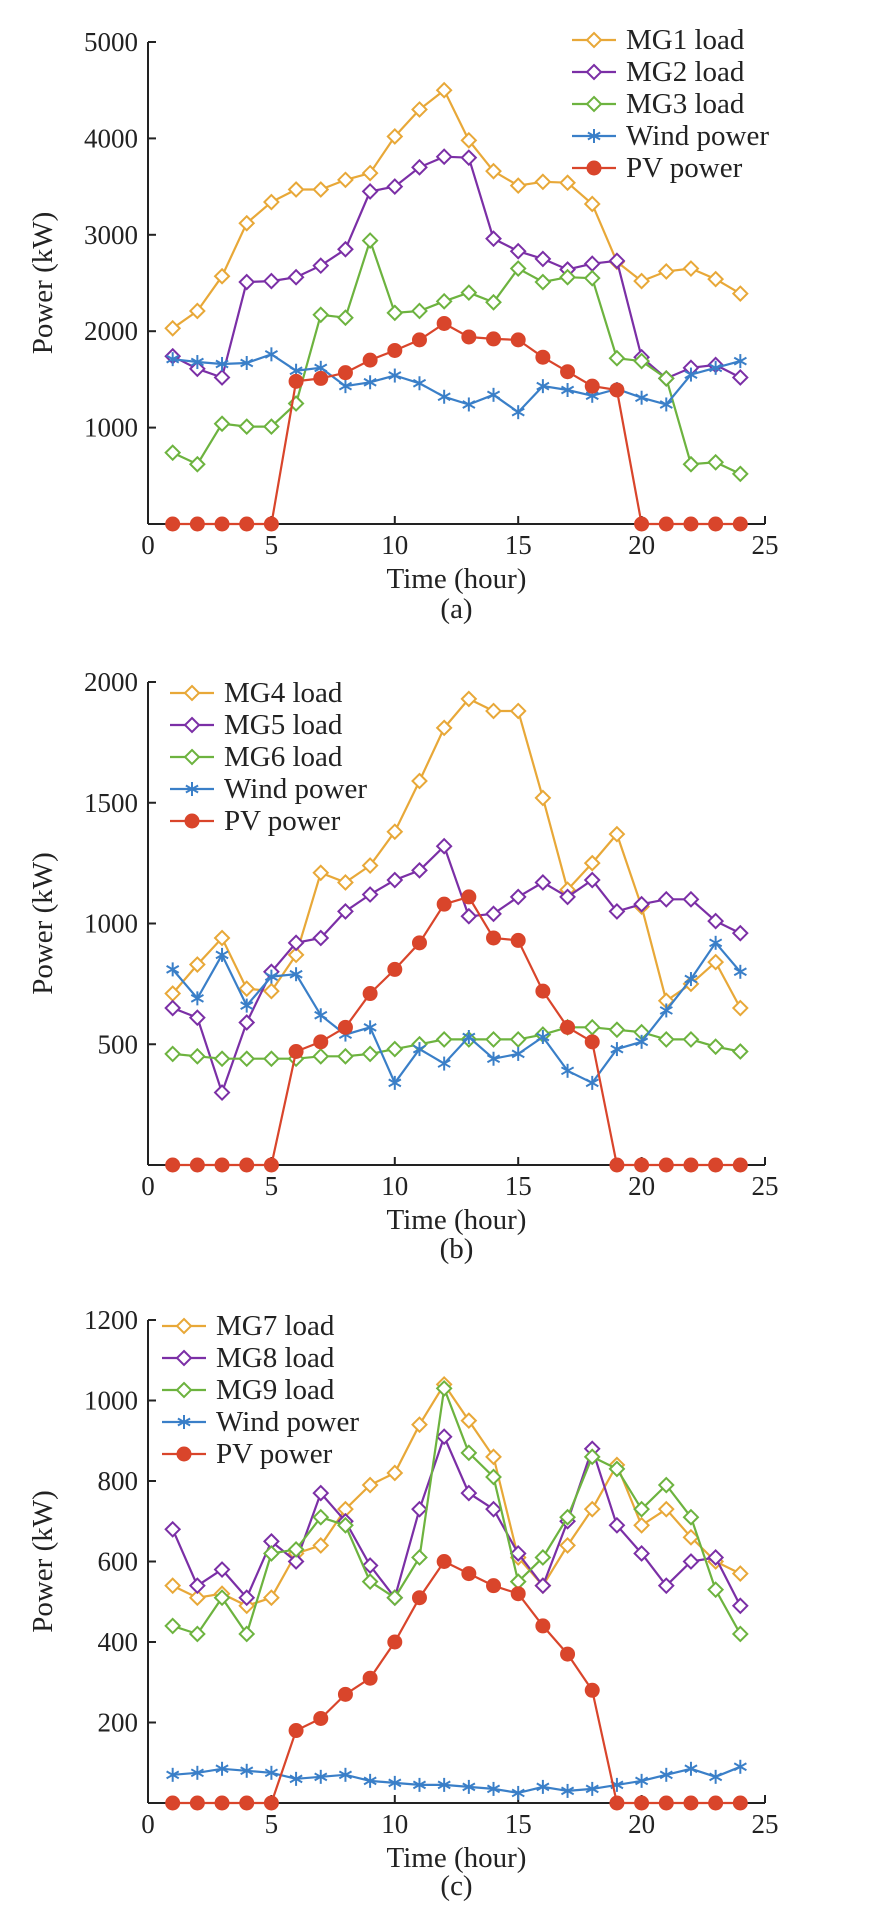  I want to click on y-tick-label: 400, so click(118, 1642).